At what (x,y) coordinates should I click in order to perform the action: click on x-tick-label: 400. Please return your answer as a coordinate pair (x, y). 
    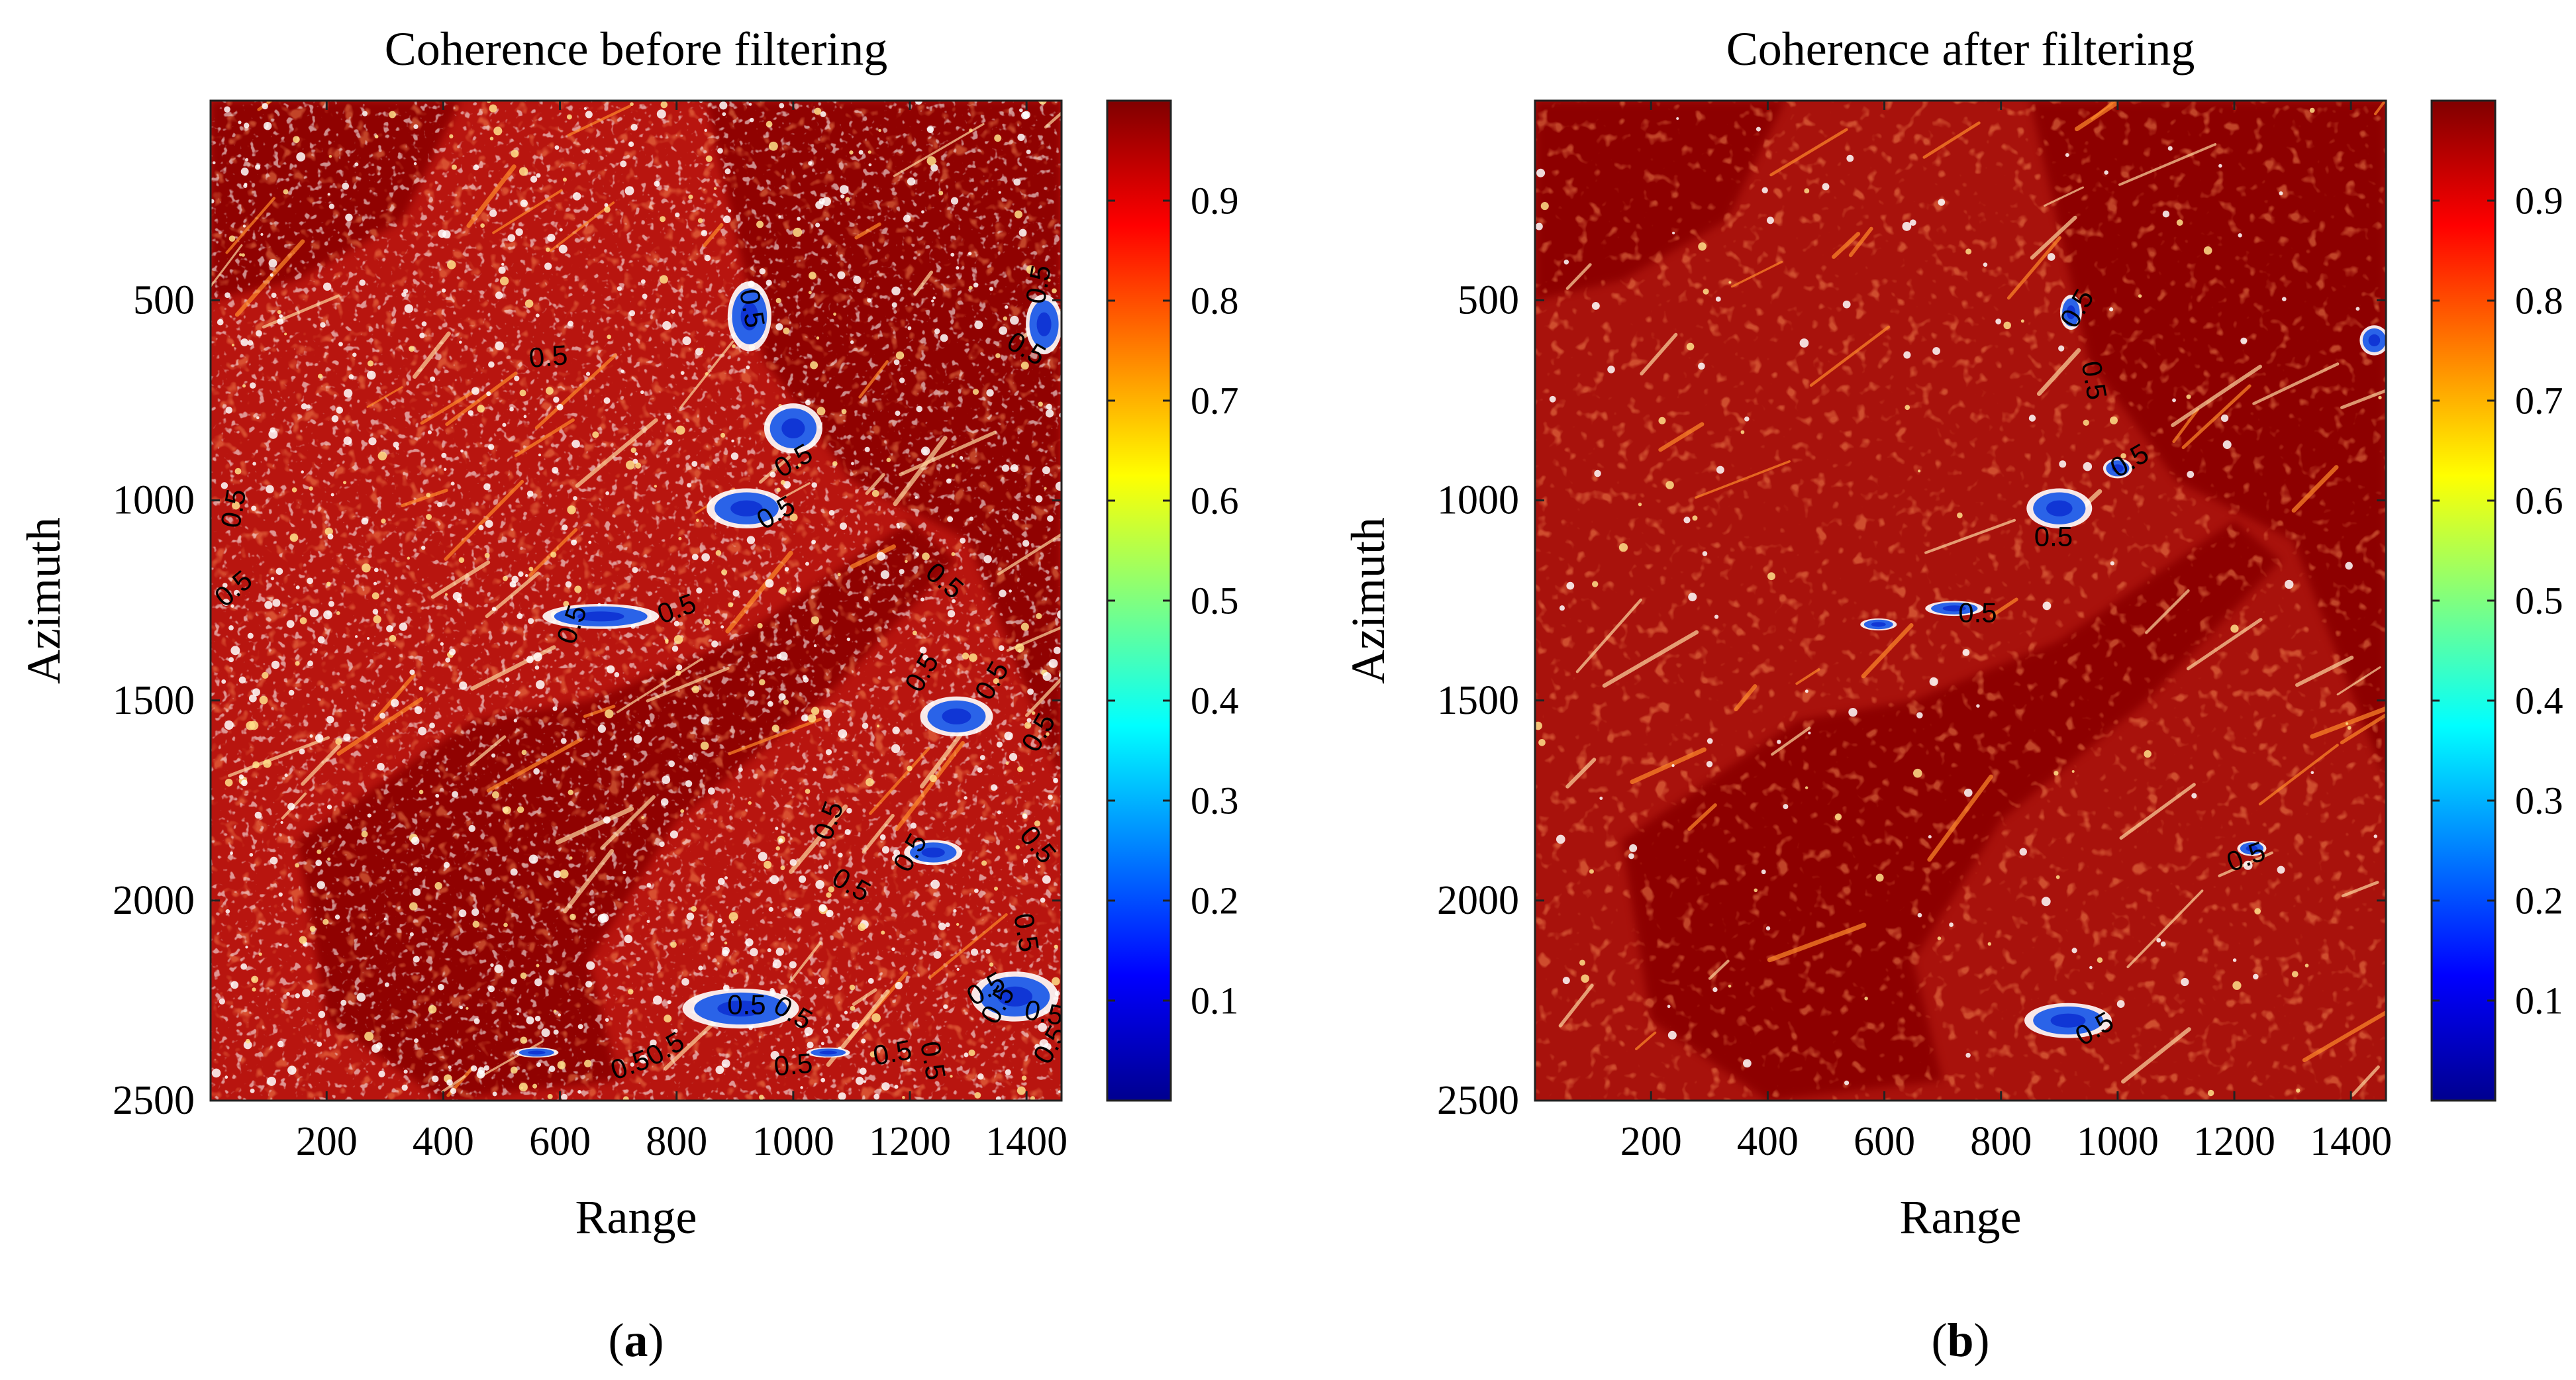
    Looking at the image, I should click on (443, 1141).